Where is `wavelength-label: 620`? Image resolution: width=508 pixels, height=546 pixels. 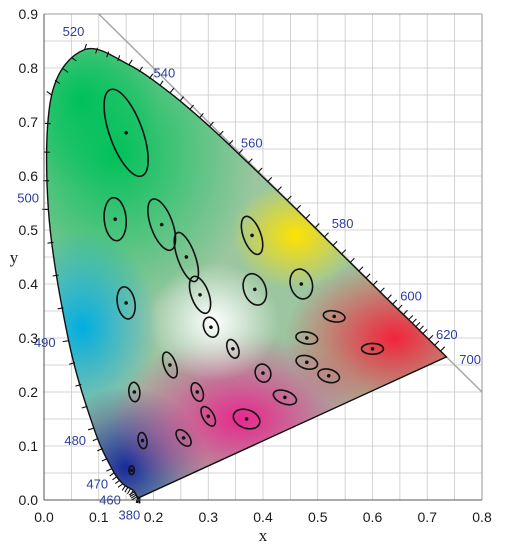 wavelength-label: 620 is located at coordinates (447, 334).